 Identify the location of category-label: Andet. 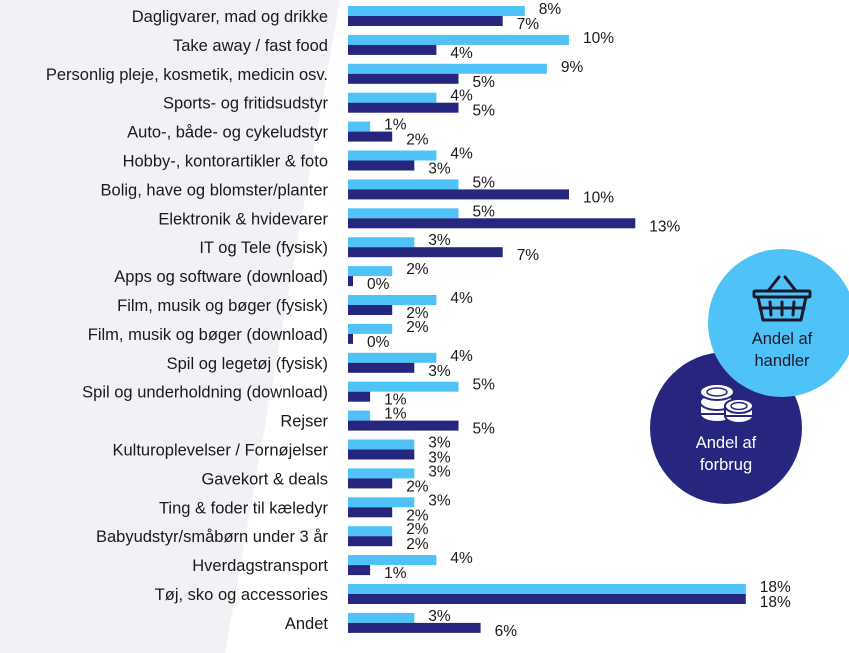
(307, 624).